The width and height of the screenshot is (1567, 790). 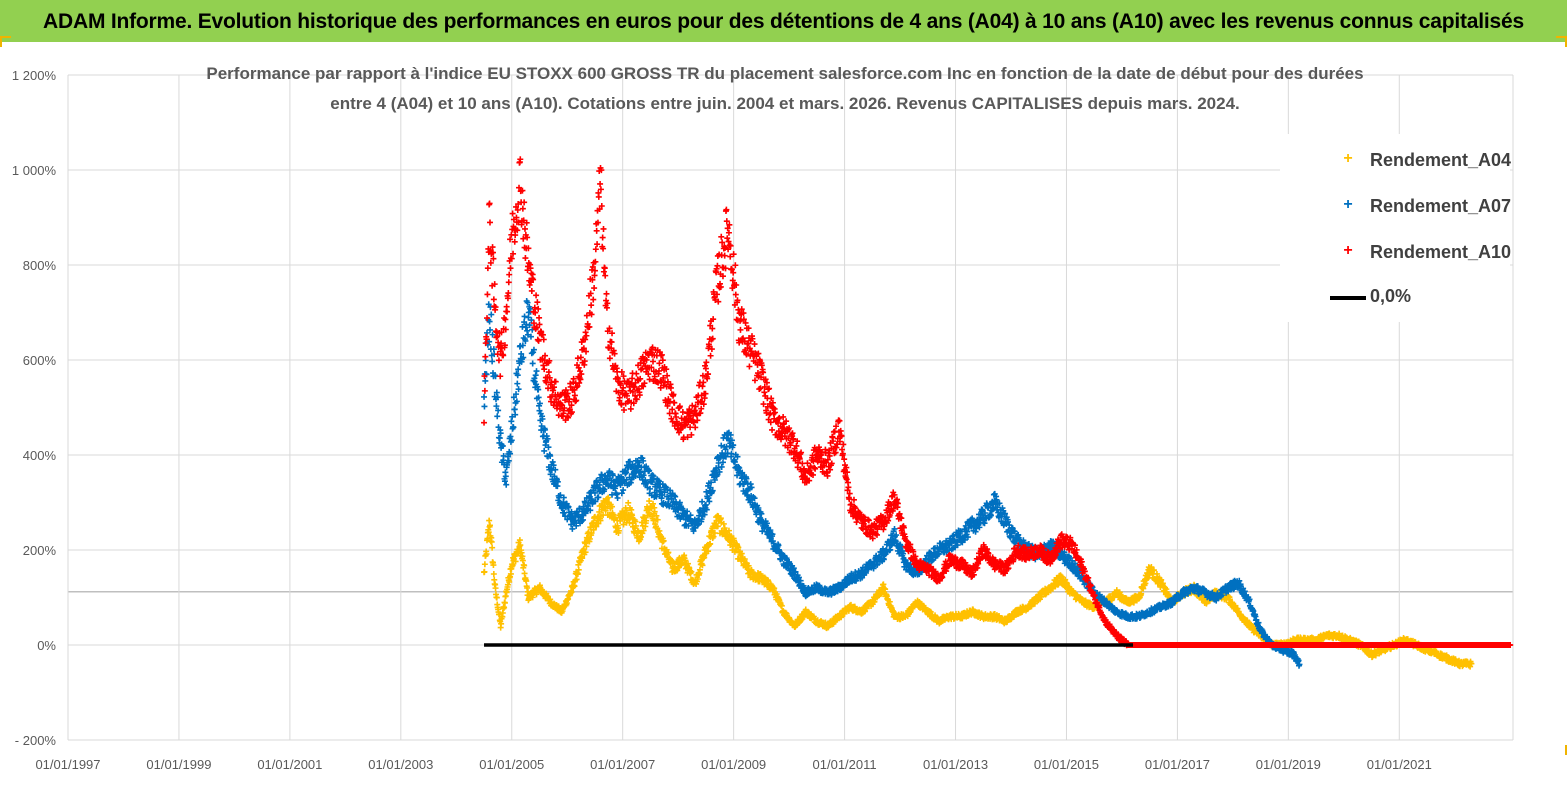 I want to click on y-tick-label: 1 200%, so click(x=34, y=75).